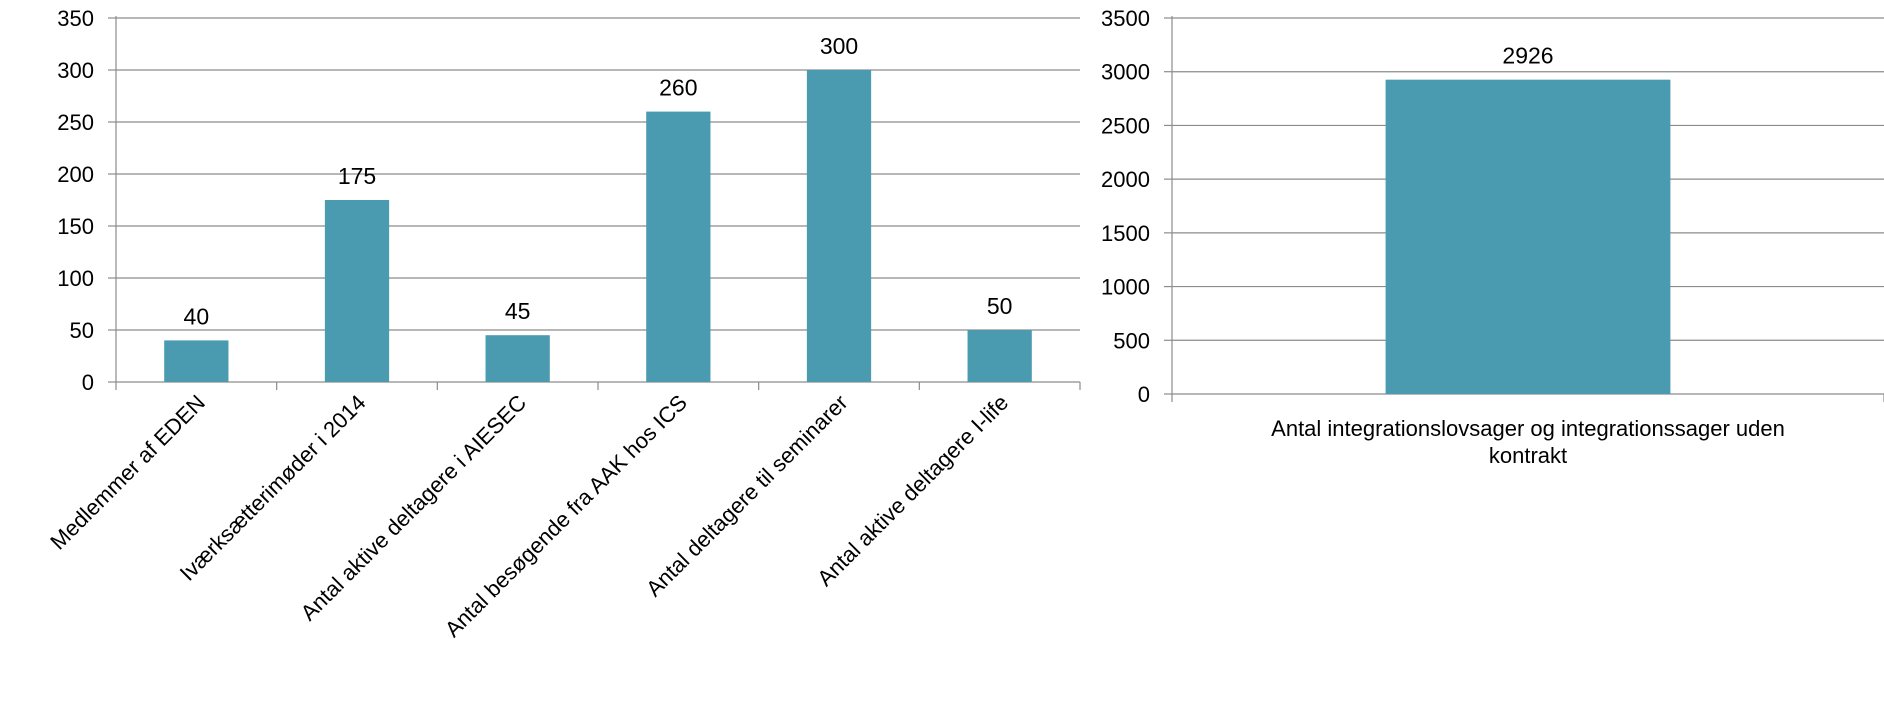  I want to click on data-label: 300, so click(839, 46).